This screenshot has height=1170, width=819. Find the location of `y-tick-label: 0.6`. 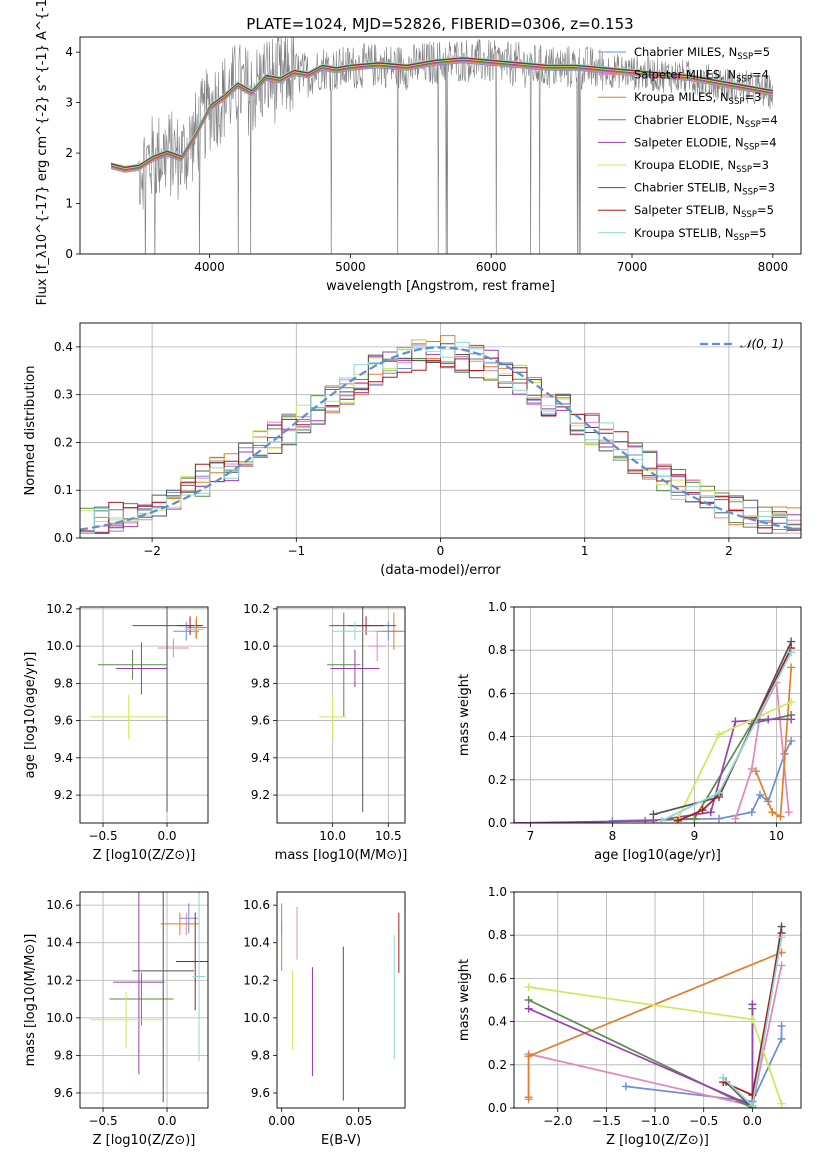

y-tick-label: 0.6 is located at coordinates (497, 978).